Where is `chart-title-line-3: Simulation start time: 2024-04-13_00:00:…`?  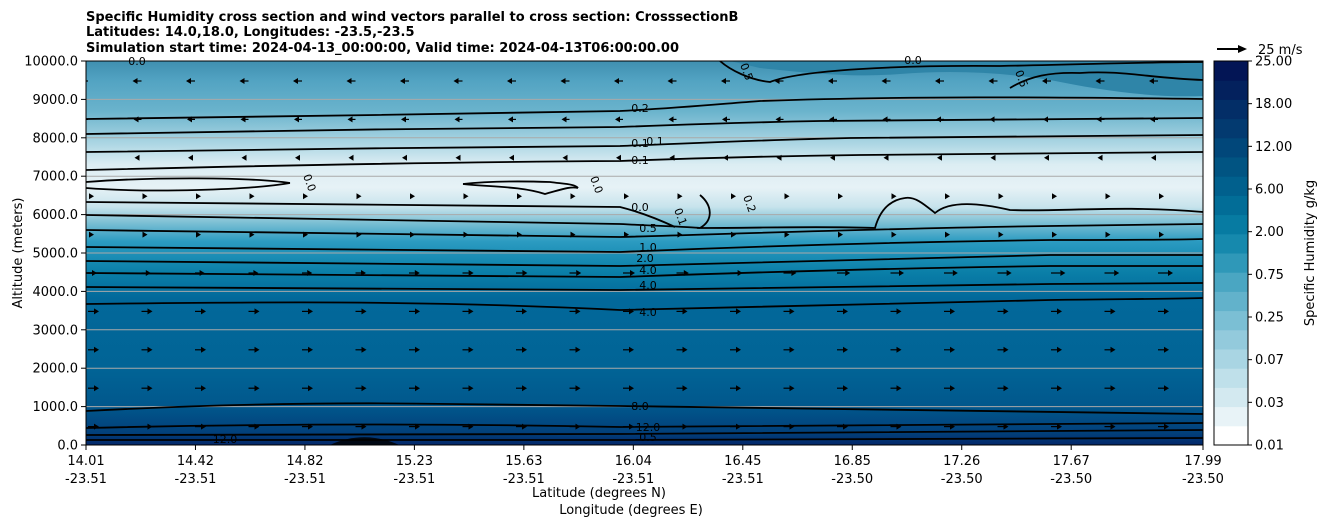
chart-title-line-3: Simulation start time: 2024-04-13_00:00:… is located at coordinates (382, 48).